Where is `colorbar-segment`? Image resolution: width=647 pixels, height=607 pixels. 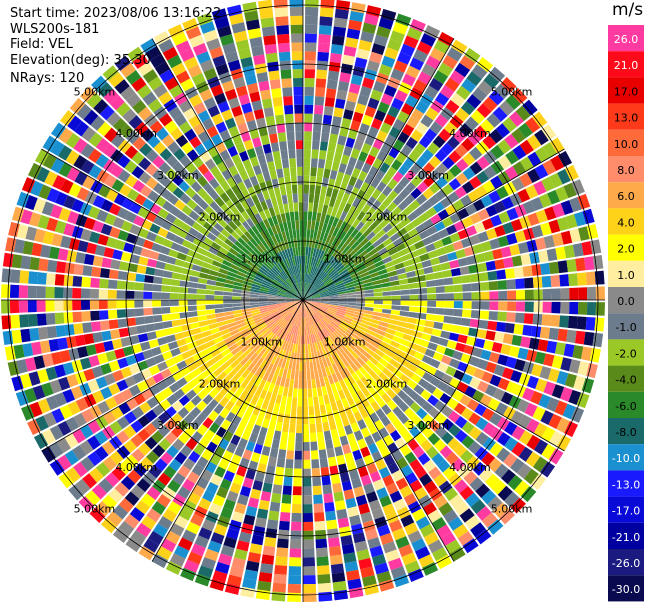 colorbar-segment is located at coordinates (626, 509).